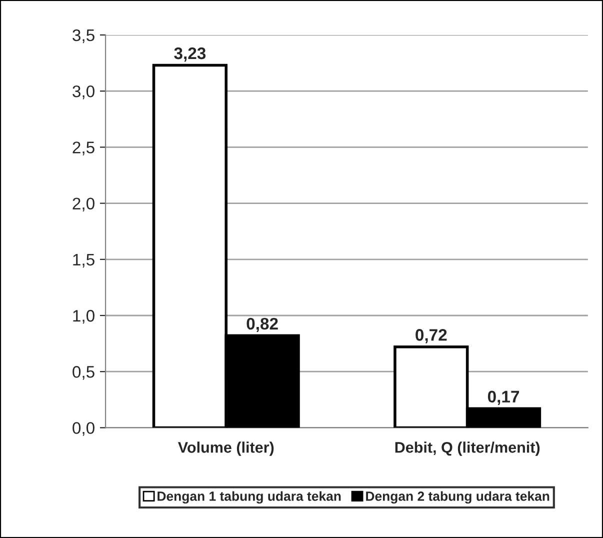  I want to click on legend-label: Dengan 1 tabung udara tekan, so click(249, 497).